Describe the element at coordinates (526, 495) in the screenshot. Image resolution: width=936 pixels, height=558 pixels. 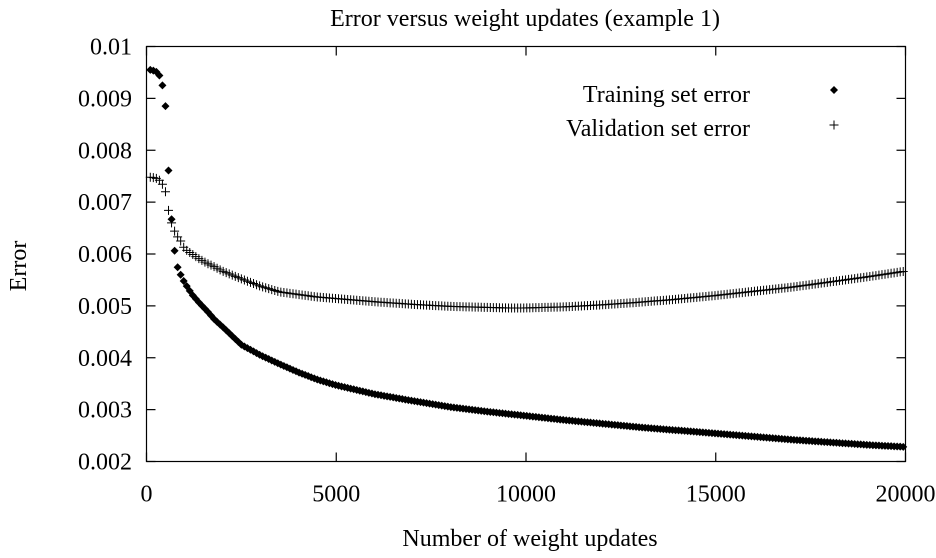
I see `x-tick-label: 10000` at that location.